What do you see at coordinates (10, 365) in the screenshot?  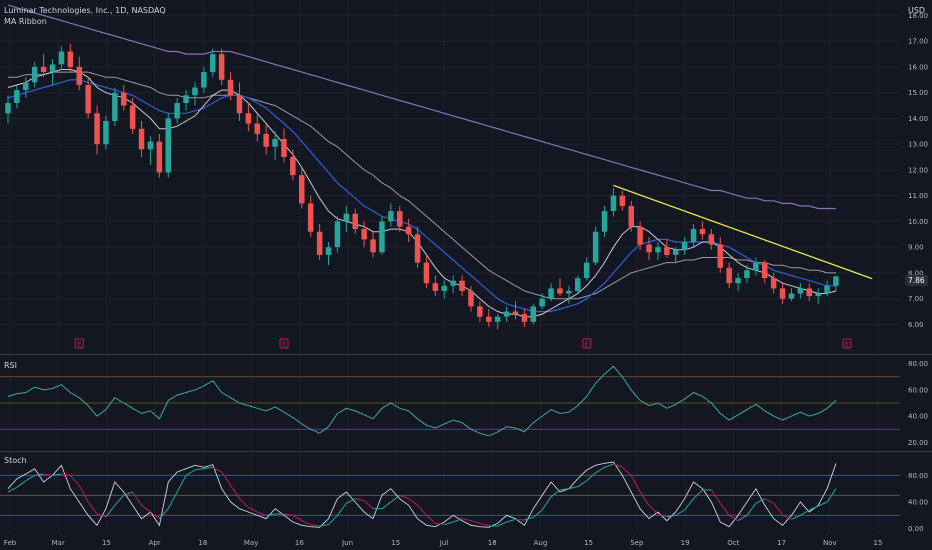 I see `rsi-pane-label: RSI` at bounding box center [10, 365].